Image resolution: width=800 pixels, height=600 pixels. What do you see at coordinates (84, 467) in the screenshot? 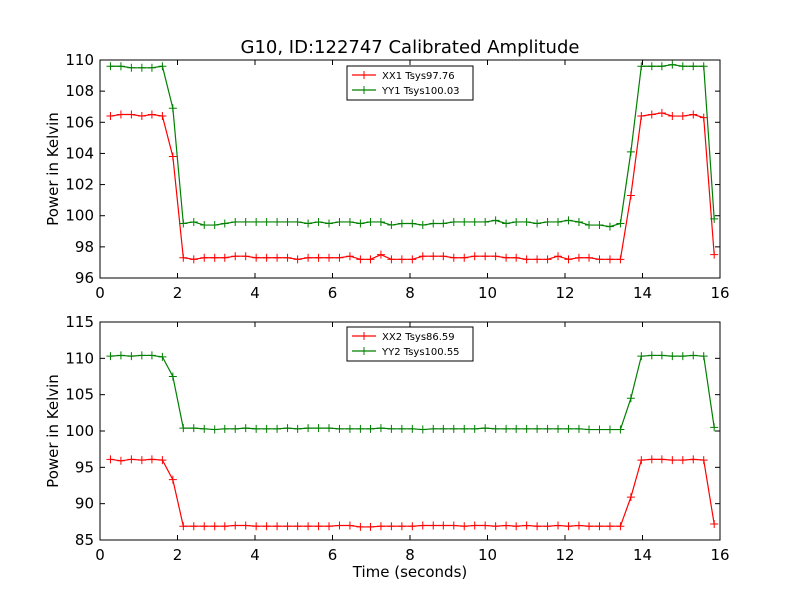
I see `y-tick-label: 95` at bounding box center [84, 467].